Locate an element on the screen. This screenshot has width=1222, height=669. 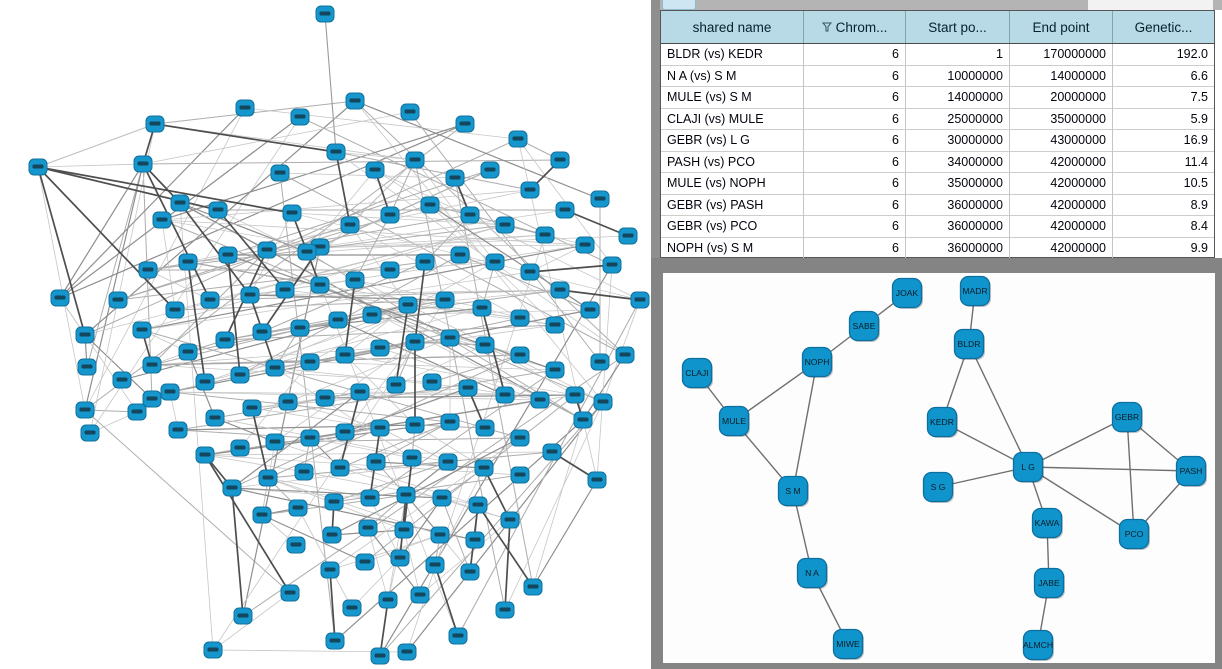
table-cell: 5.9 is located at coordinates (1163, 119).